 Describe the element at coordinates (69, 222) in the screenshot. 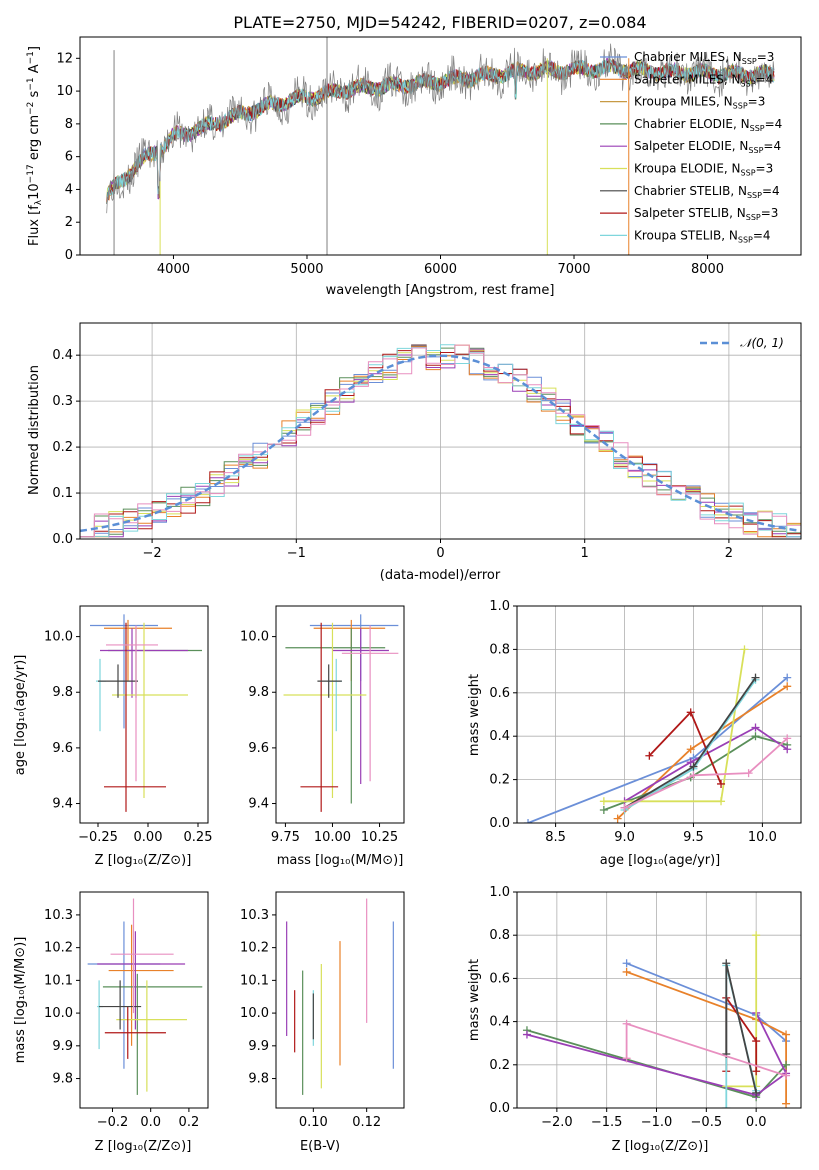

I see `y-tick-label: 2` at that location.